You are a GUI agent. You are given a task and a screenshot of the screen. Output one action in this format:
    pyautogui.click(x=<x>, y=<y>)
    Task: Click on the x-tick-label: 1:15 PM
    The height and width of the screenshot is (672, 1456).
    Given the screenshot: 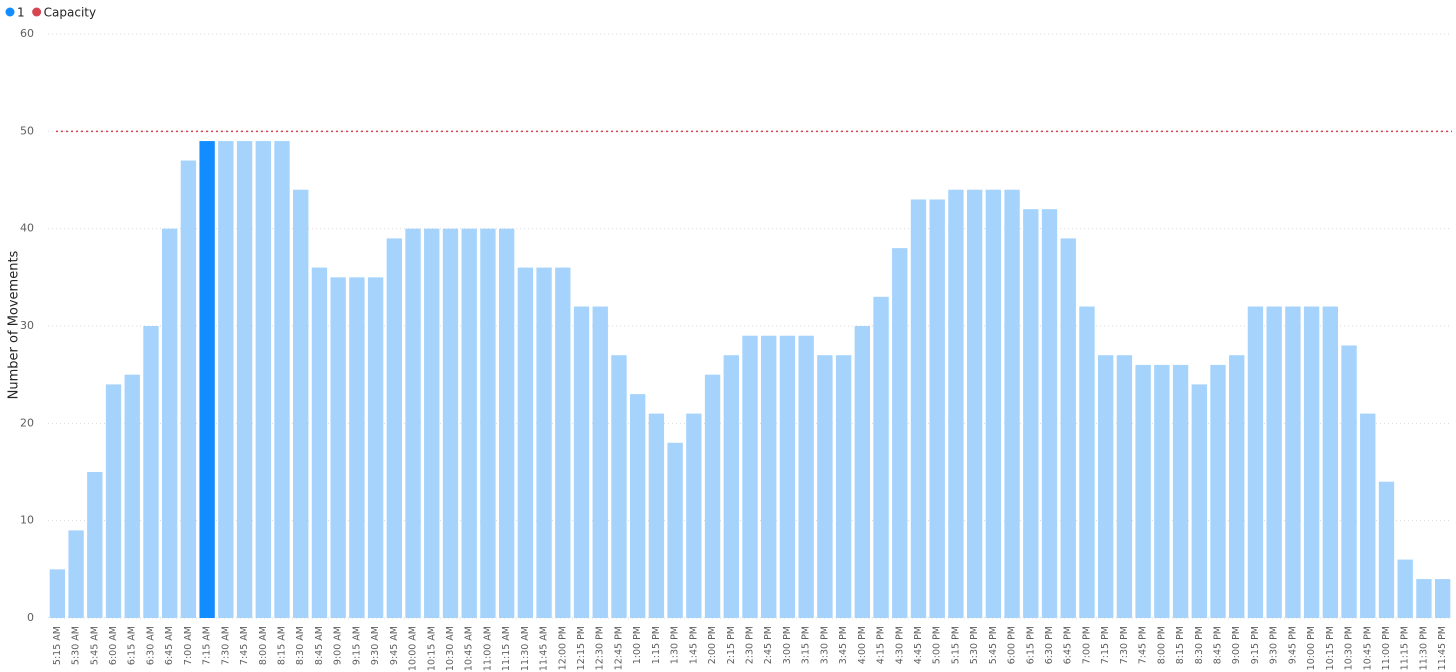 What is the action you would take?
    pyautogui.click(x=656, y=645)
    